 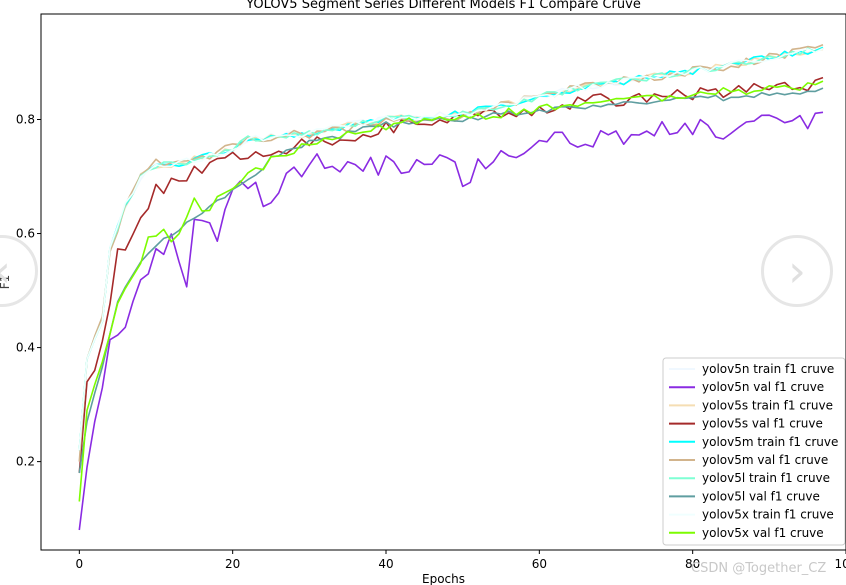 What do you see at coordinates (692, 564) in the screenshot?
I see `x-tick-label: 80` at bounding box center [692, 564].